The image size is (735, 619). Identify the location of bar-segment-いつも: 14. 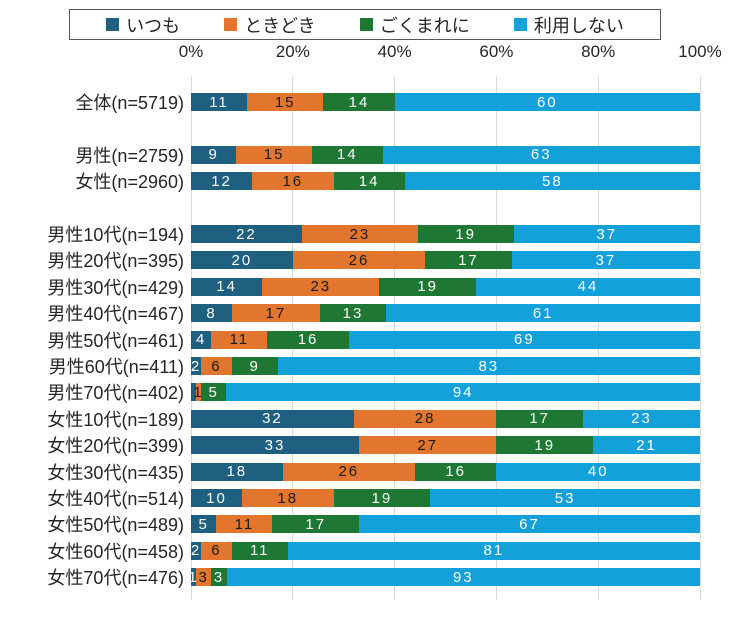
(227, 286).